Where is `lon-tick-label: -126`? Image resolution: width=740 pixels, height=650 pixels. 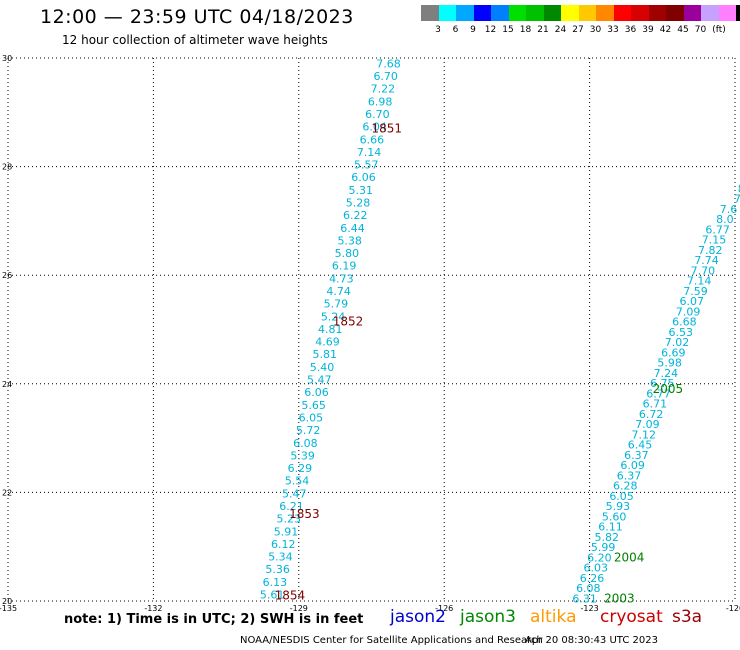 lon-tick-label: -126 is located at coordinates (444, 608).